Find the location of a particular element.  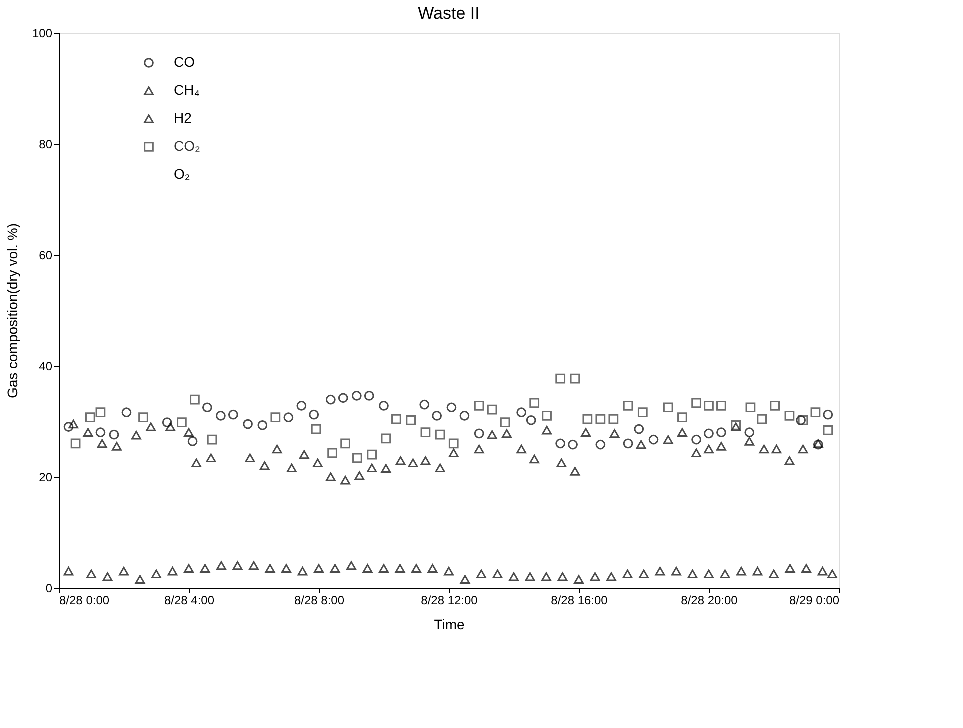

y-tick-label: 0 is located at coordinates (49, 589).